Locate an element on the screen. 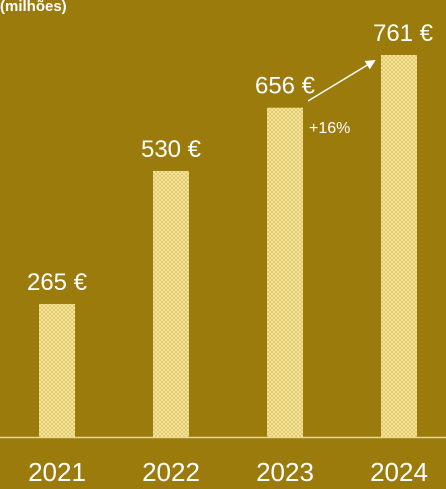 The height and width of the screenshot is (489, 446). x-tick-label: 2023 is located at coordinates (285, 472).